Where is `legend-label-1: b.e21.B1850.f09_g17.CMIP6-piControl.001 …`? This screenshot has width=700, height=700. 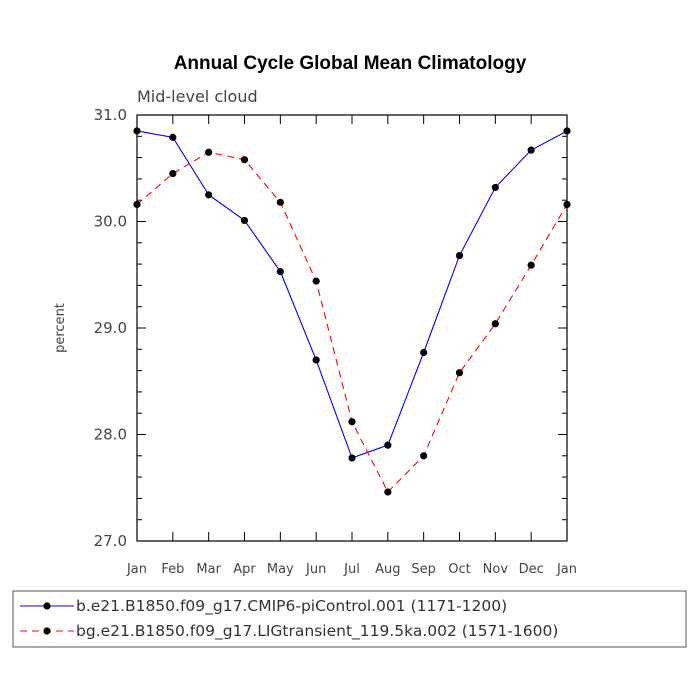 legend-label-1: b.e21.B1850.f09_g17.CMIP6-piControl.001 … is located at coordinates (291, 606).